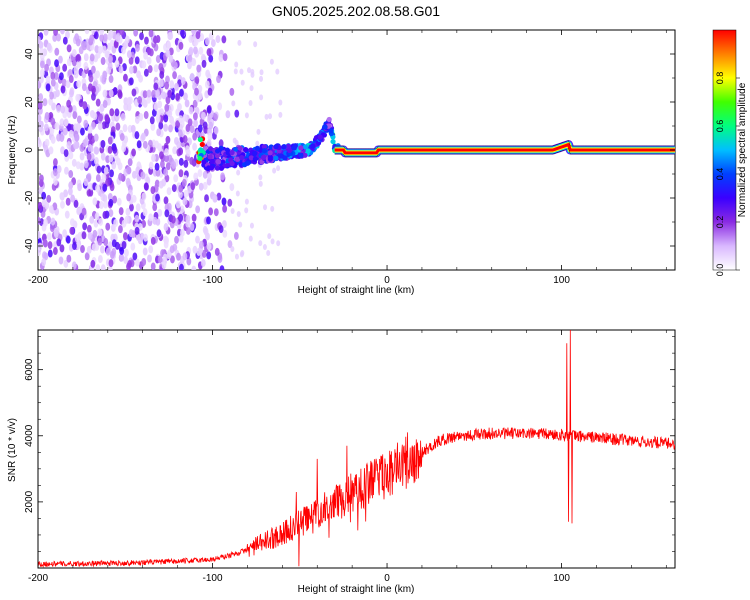  Describe the element at coordinates (29, 197) in the screenshot. I see `spectrogram-y-tick-label: -20` at that location.